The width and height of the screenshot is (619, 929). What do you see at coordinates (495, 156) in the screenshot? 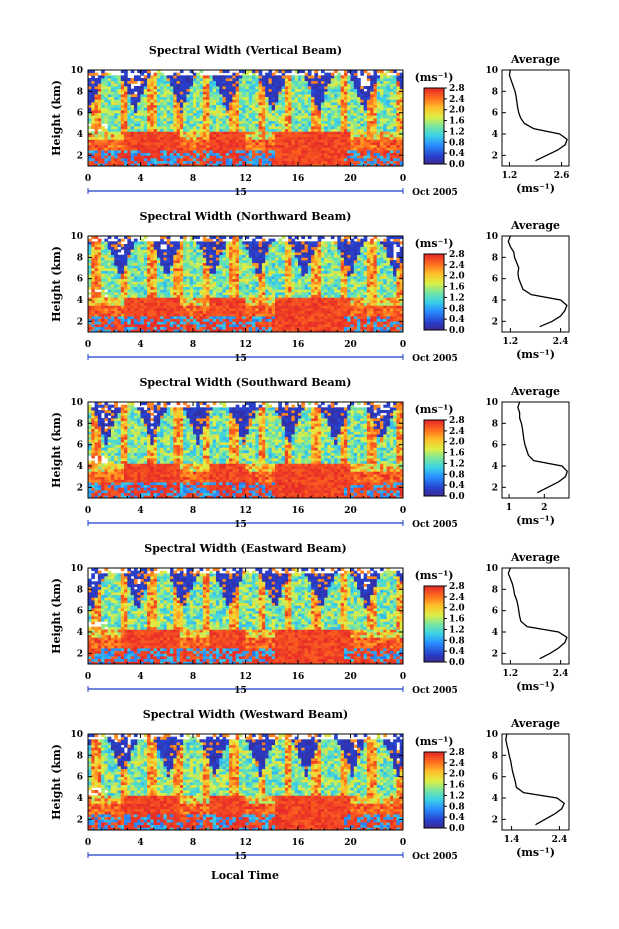
I see `profile-y-tick-label: 2` at bounding box center [495, 156].